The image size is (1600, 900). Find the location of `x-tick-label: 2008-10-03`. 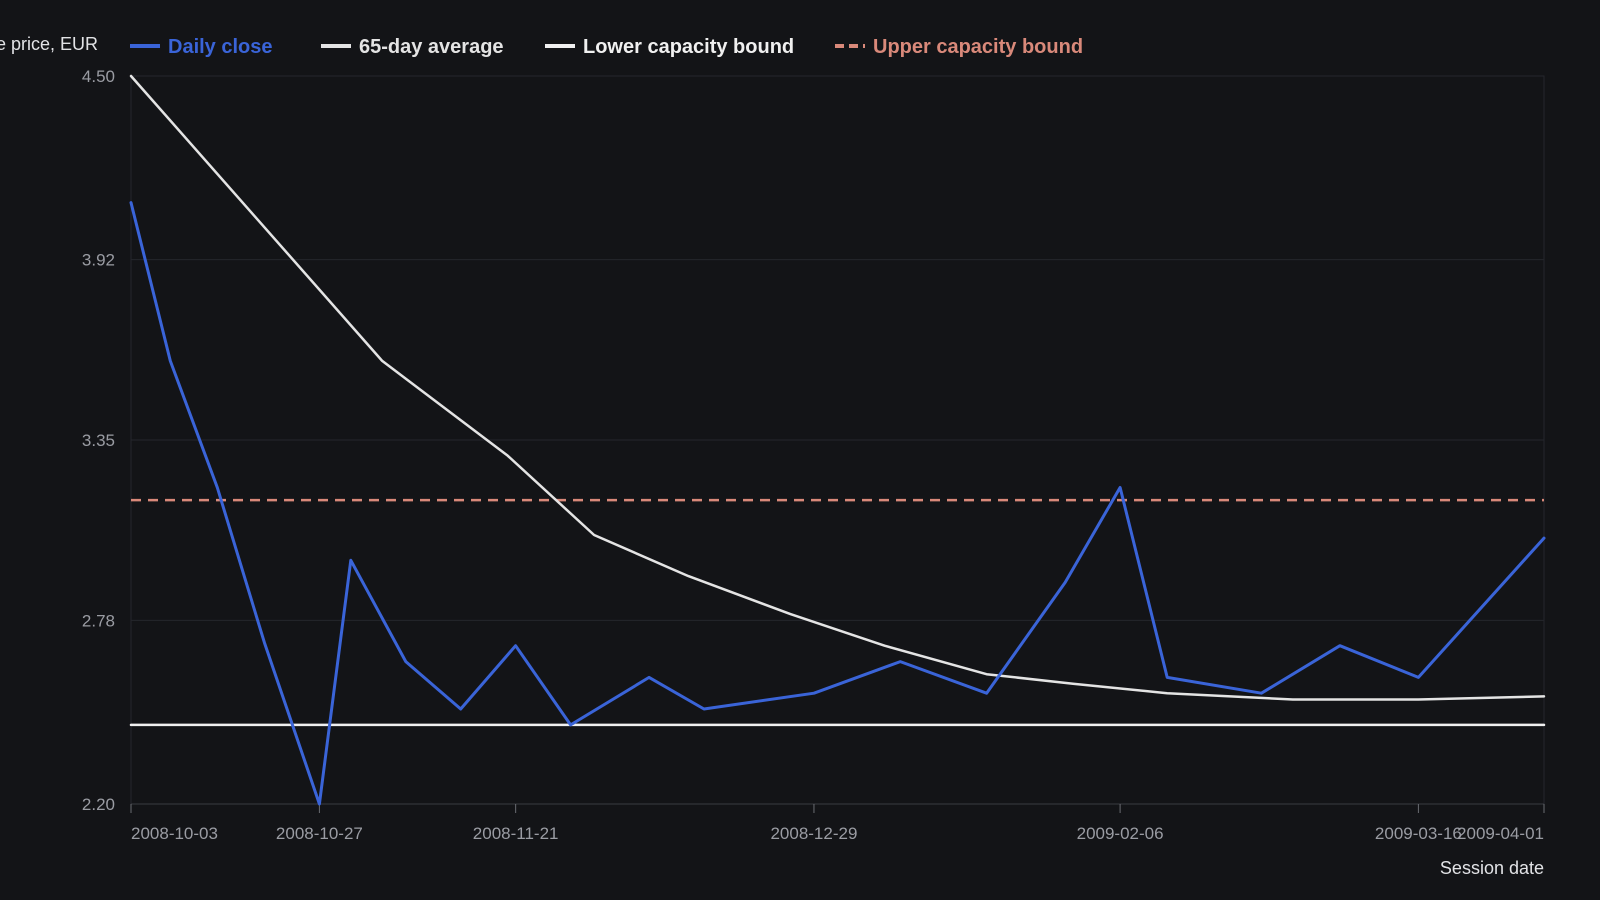

x-tick-label: 2008-10-03 is located at coordinates (174, 833).